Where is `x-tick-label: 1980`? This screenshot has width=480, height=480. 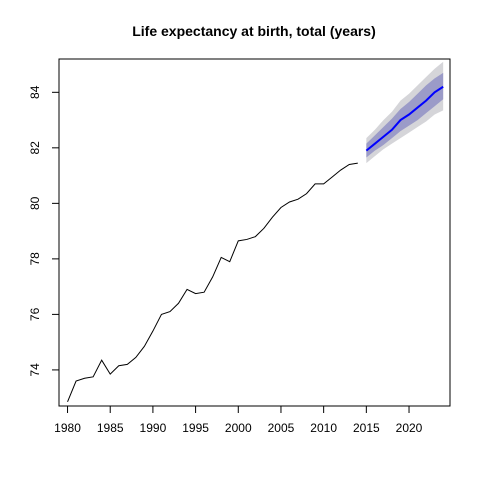 x-tick-label: 1980 is located at coordinates (67, 428).